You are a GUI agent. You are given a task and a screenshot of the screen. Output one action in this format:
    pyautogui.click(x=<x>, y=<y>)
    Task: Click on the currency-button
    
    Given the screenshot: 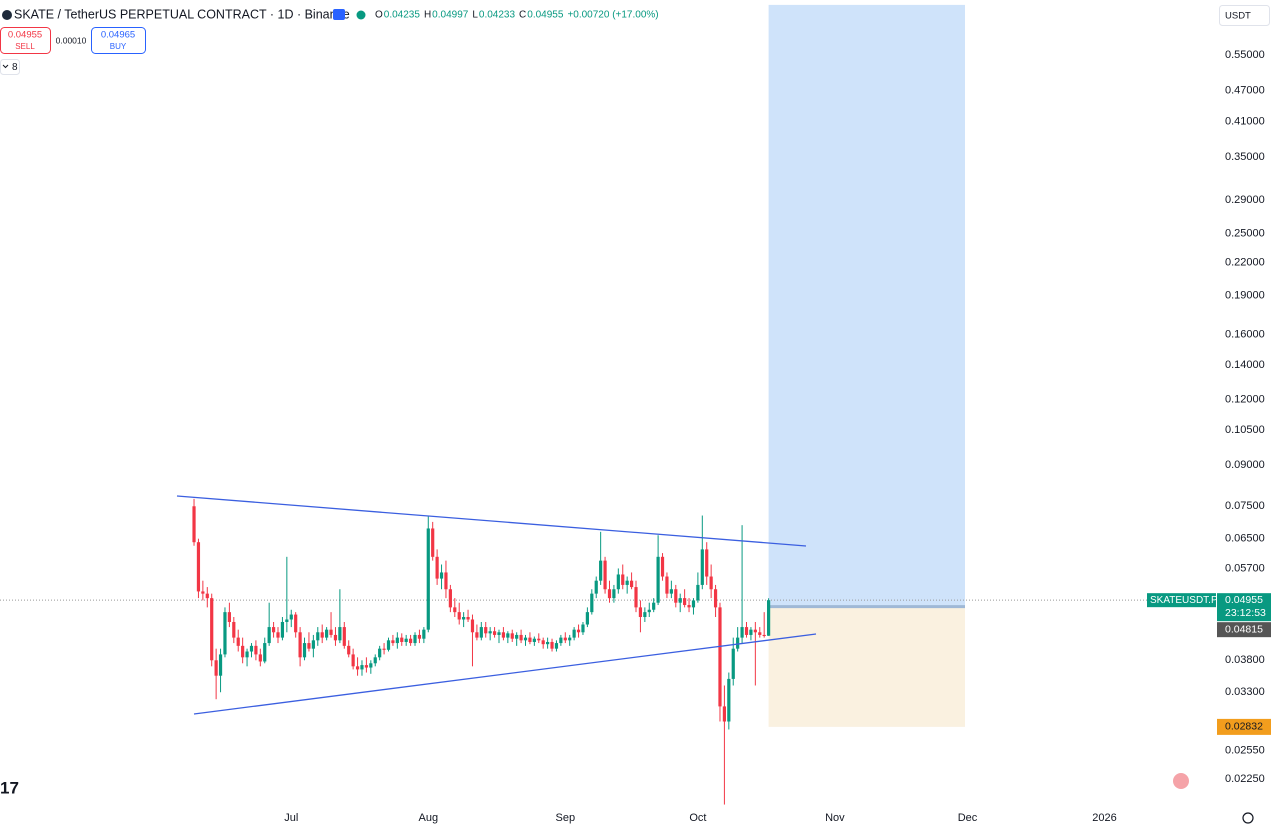 What is the action you would take?
    pyautogui.click(x=1244, y=15)
    